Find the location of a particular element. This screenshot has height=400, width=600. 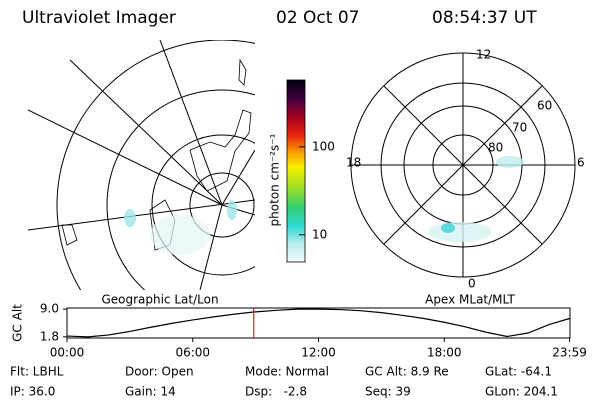

y-tick-label: 9.0 is located at coordinates (49, 309).